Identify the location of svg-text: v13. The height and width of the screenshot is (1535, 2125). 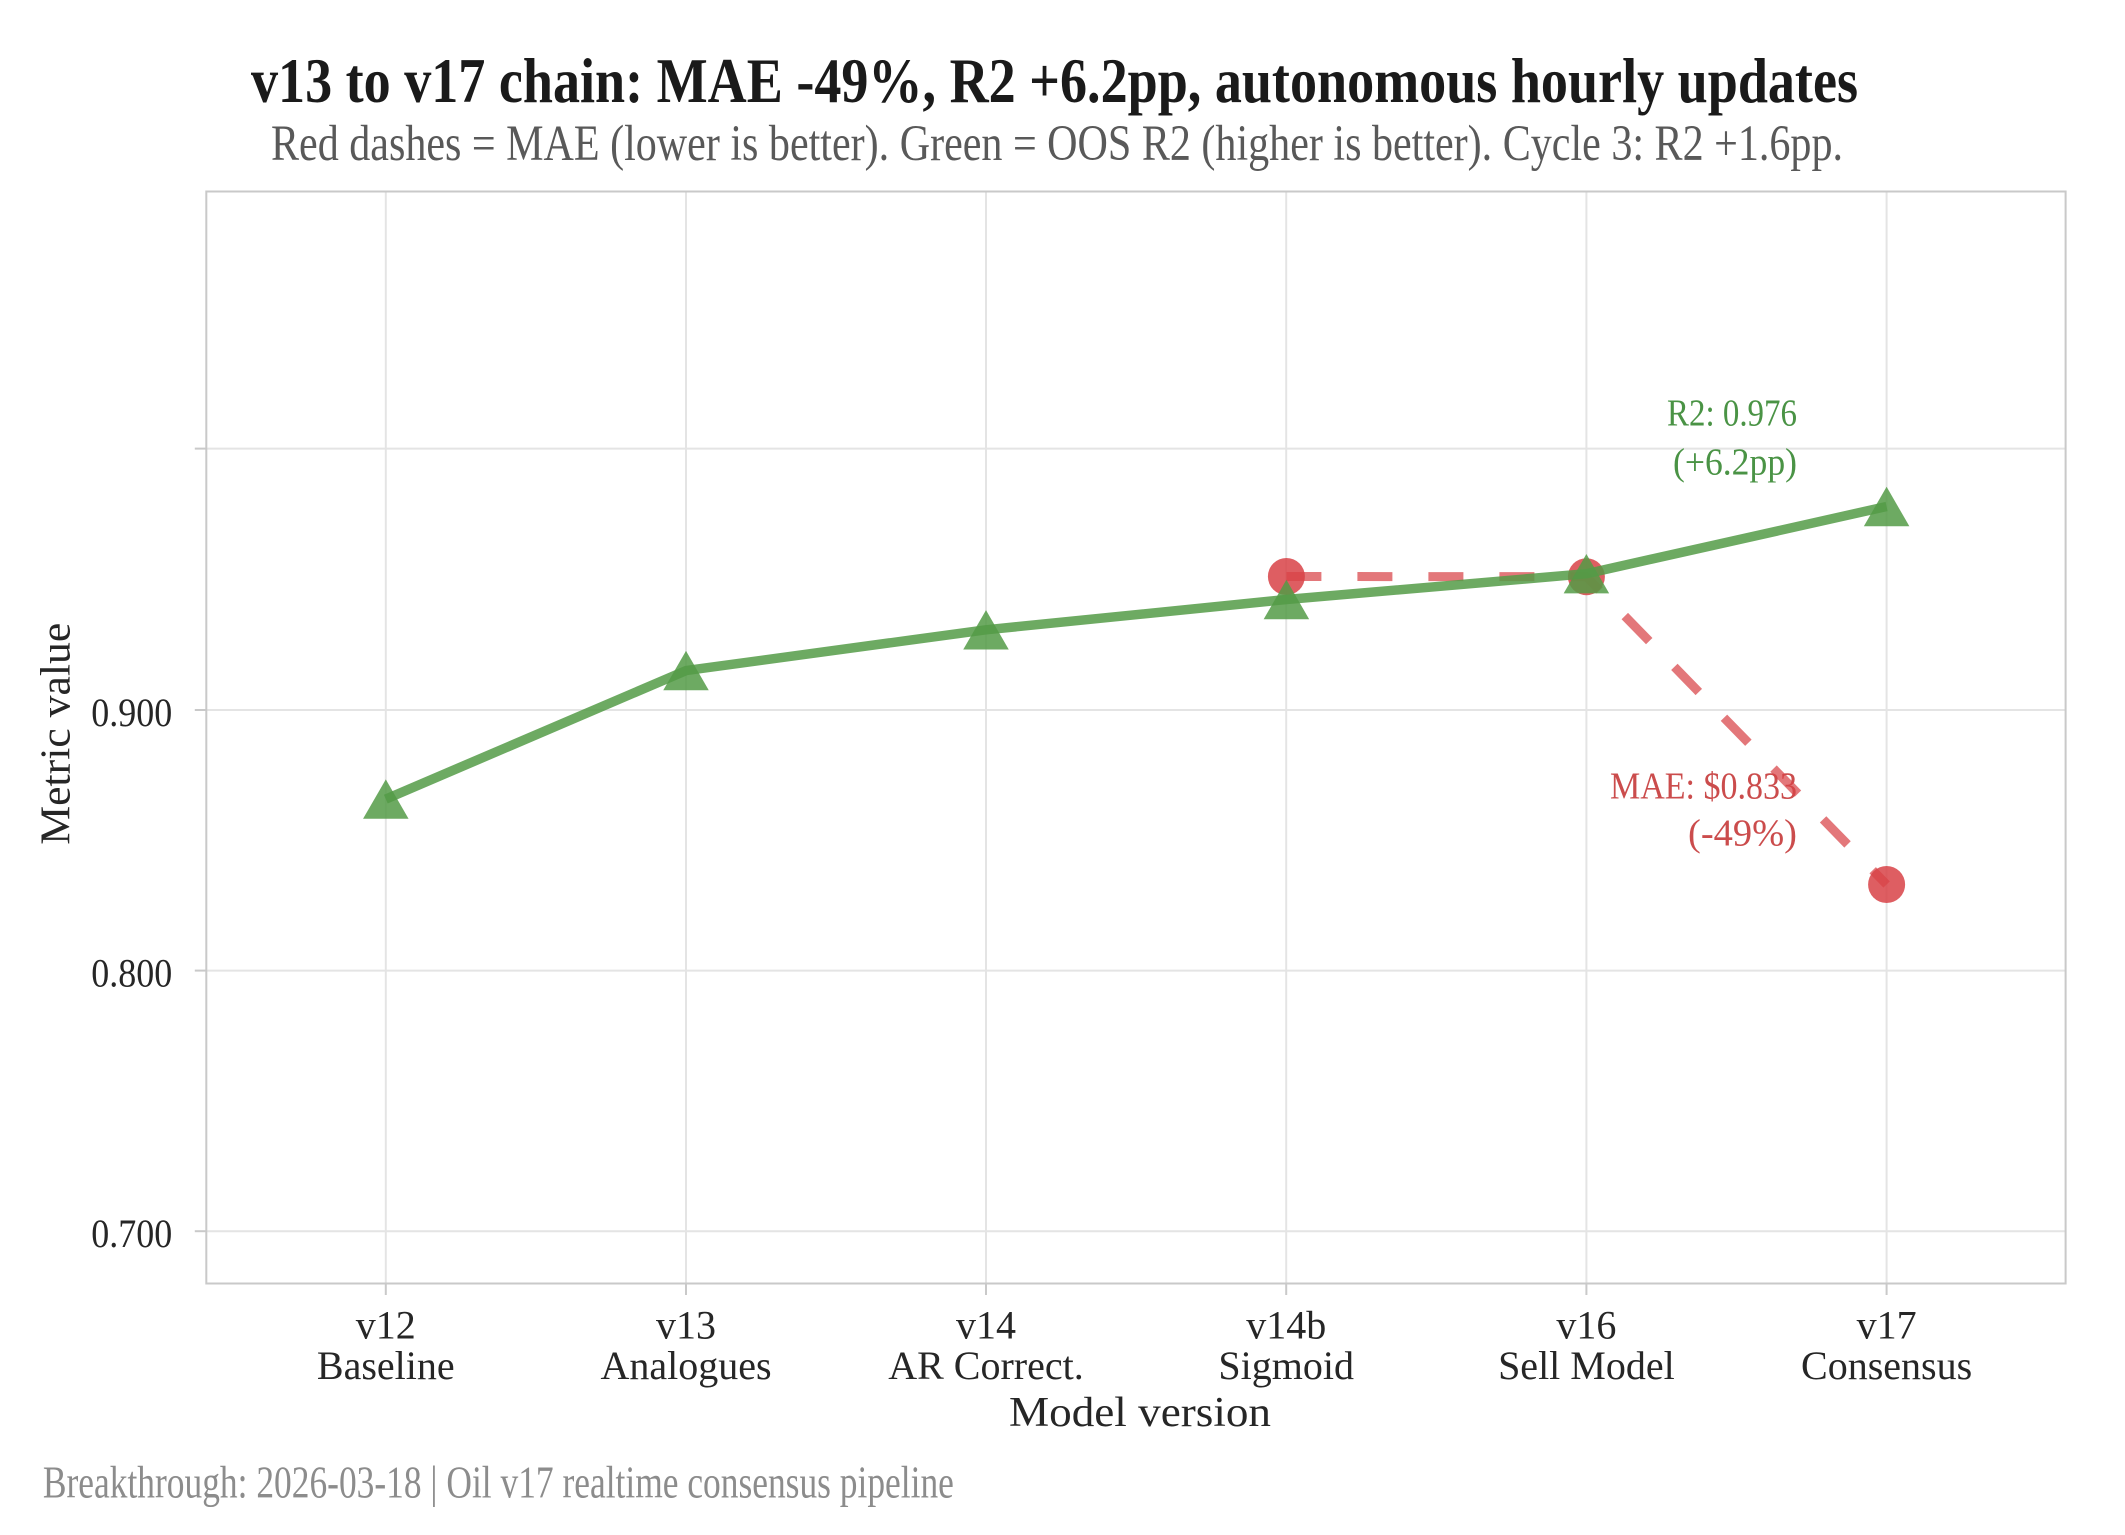
(686, 1324).